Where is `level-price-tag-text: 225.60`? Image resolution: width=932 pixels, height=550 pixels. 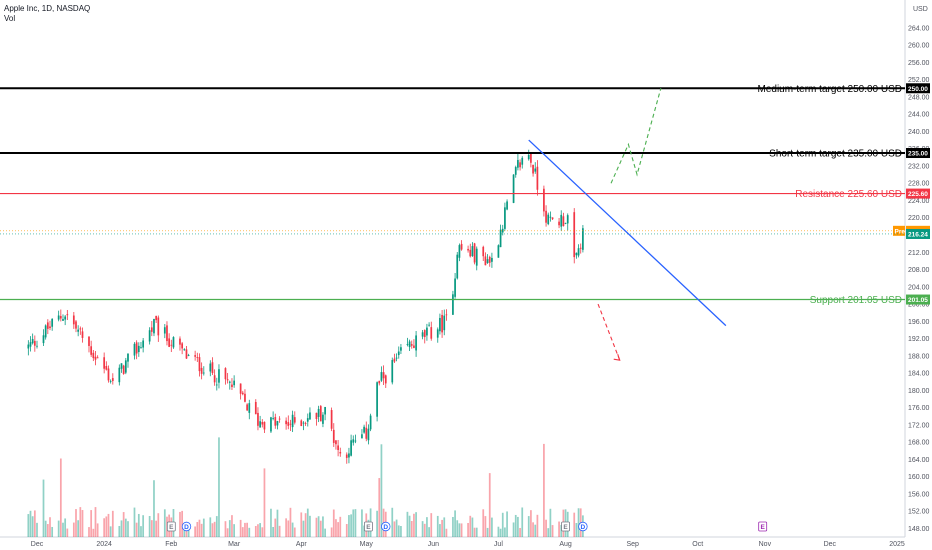 level-price-tag-text: 225.60 is located at coordinates (918, 194).